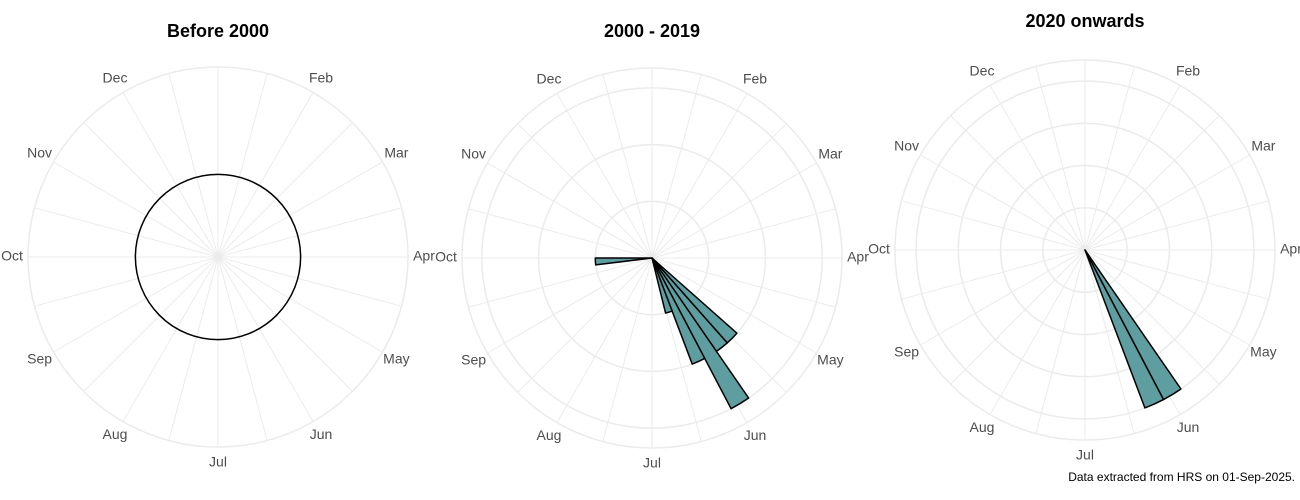  What do you see at coordinates (1084, 21) in the screenshot?
I see `panel-title: 2020 onwards` at bounding box center [1084, 21].